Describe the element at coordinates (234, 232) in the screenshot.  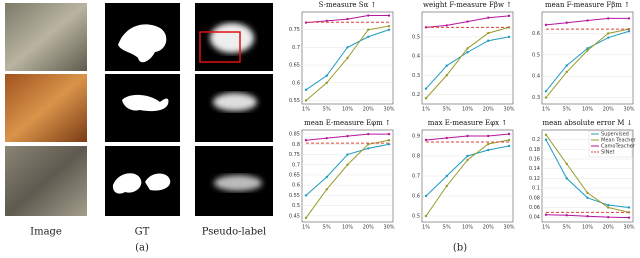
I see `column-label: Pseudo-label` at that location.